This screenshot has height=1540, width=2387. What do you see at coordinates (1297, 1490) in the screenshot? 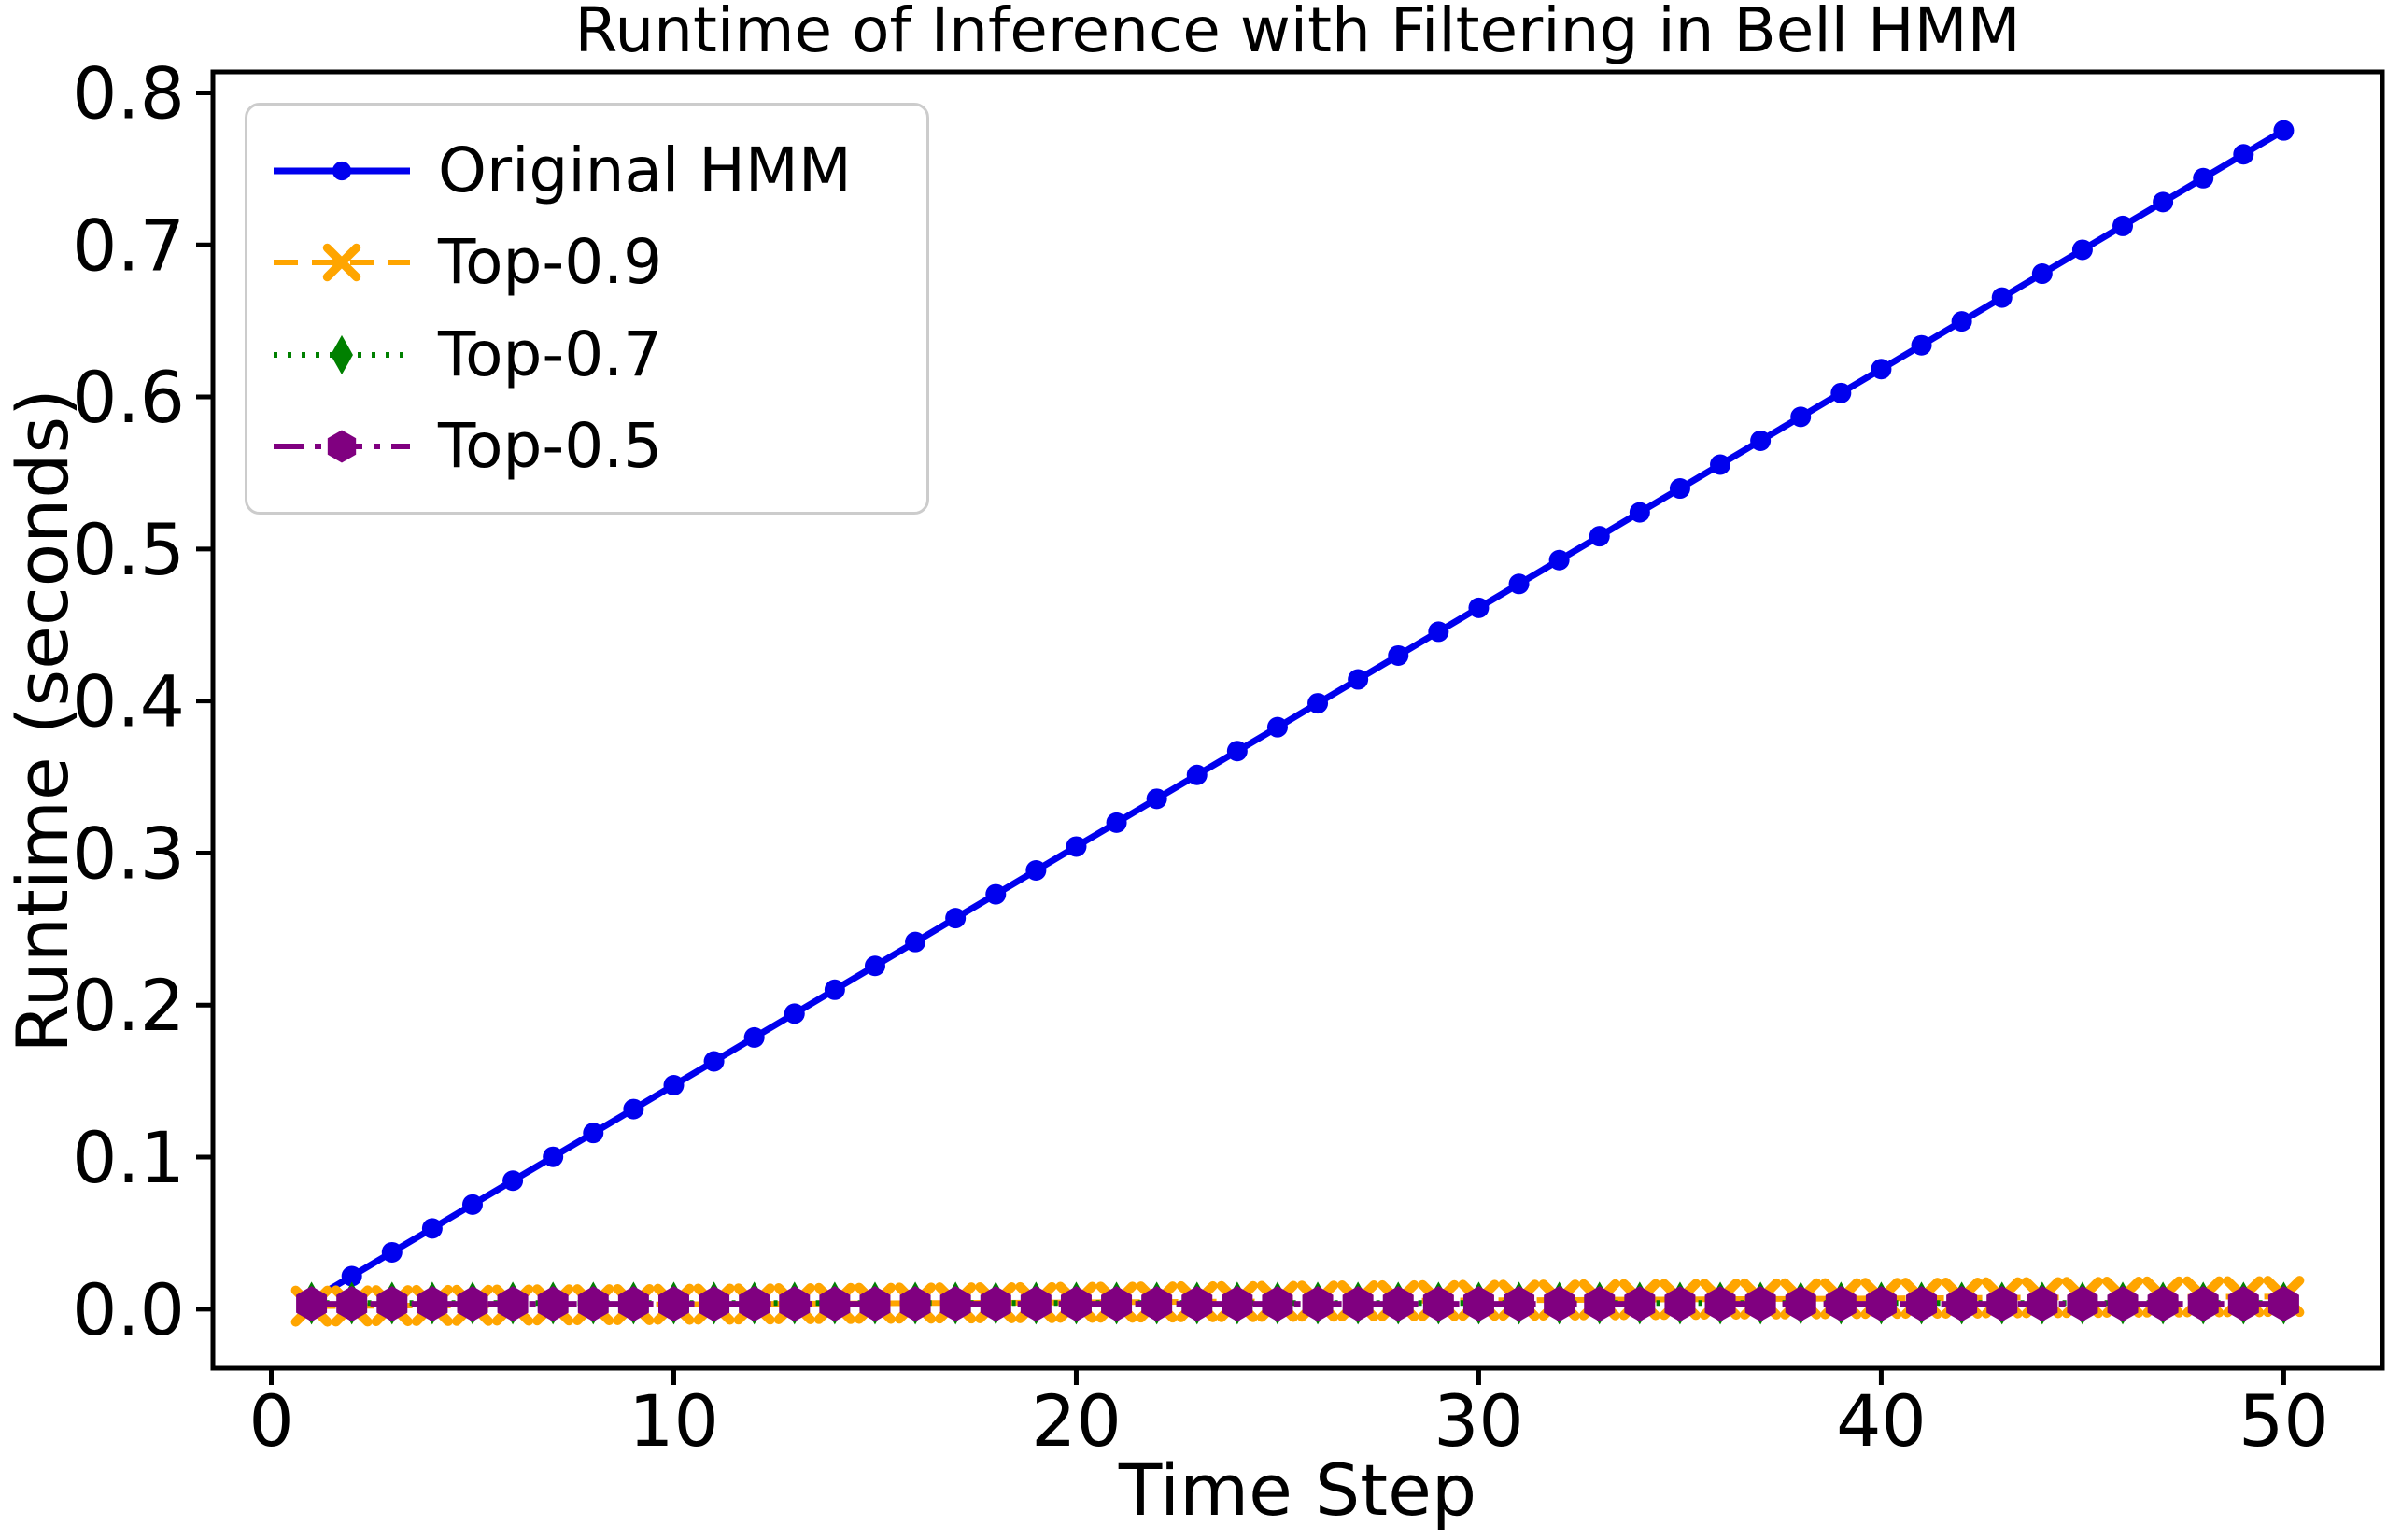
I see `x-axis-label: Time Step` at bounding box center [1297, 1490].